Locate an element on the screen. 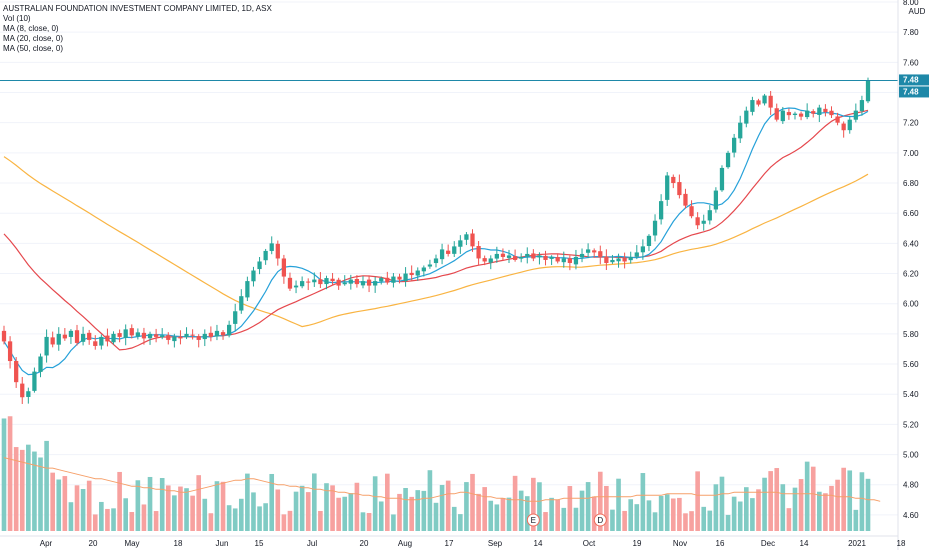  price-tick-label: 6.00 is located at coordinates (911, 304).